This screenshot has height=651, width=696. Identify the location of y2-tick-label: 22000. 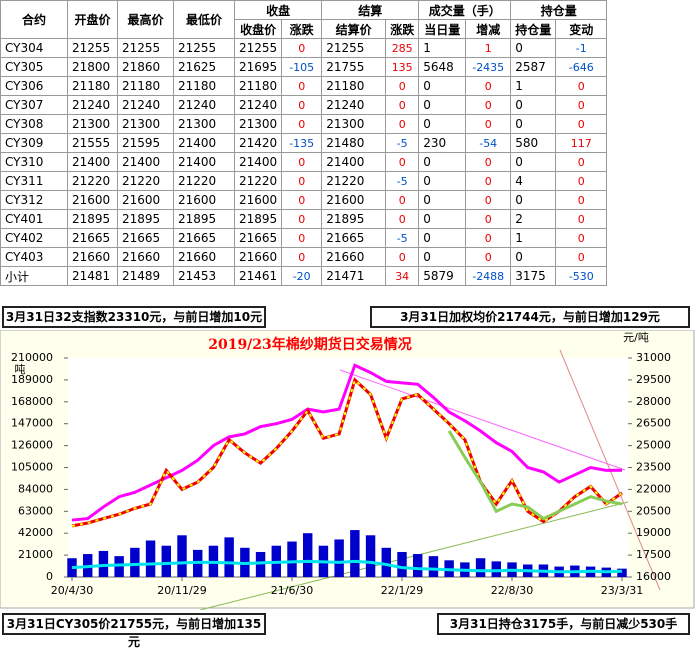
(653, 488).